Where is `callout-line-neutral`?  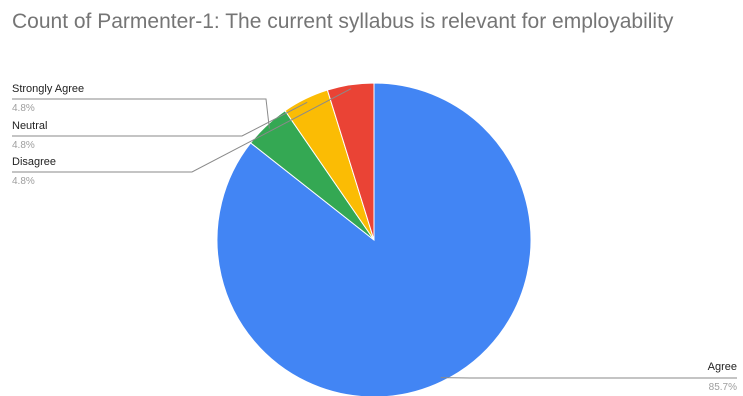 callout-line-neutral is located at coordinates (160, 119).